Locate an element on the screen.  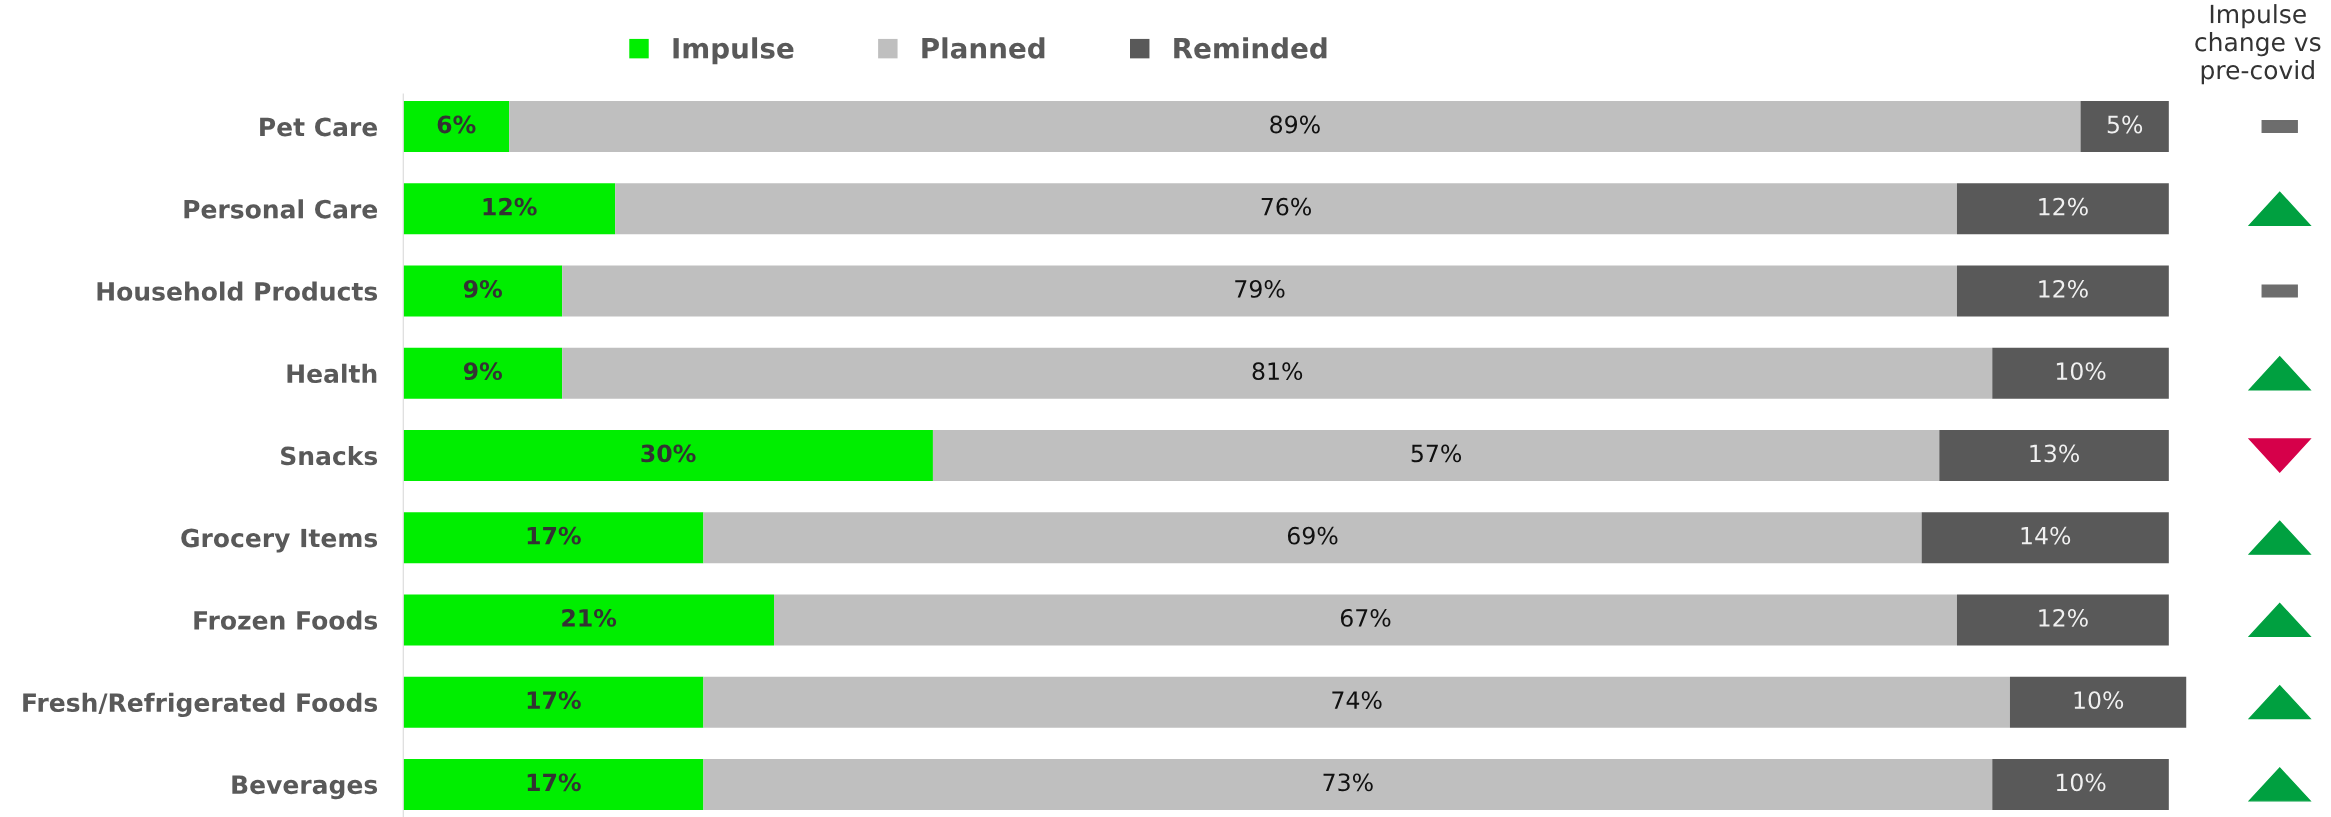
data-label: 30% is located at coordinates (668, 453).